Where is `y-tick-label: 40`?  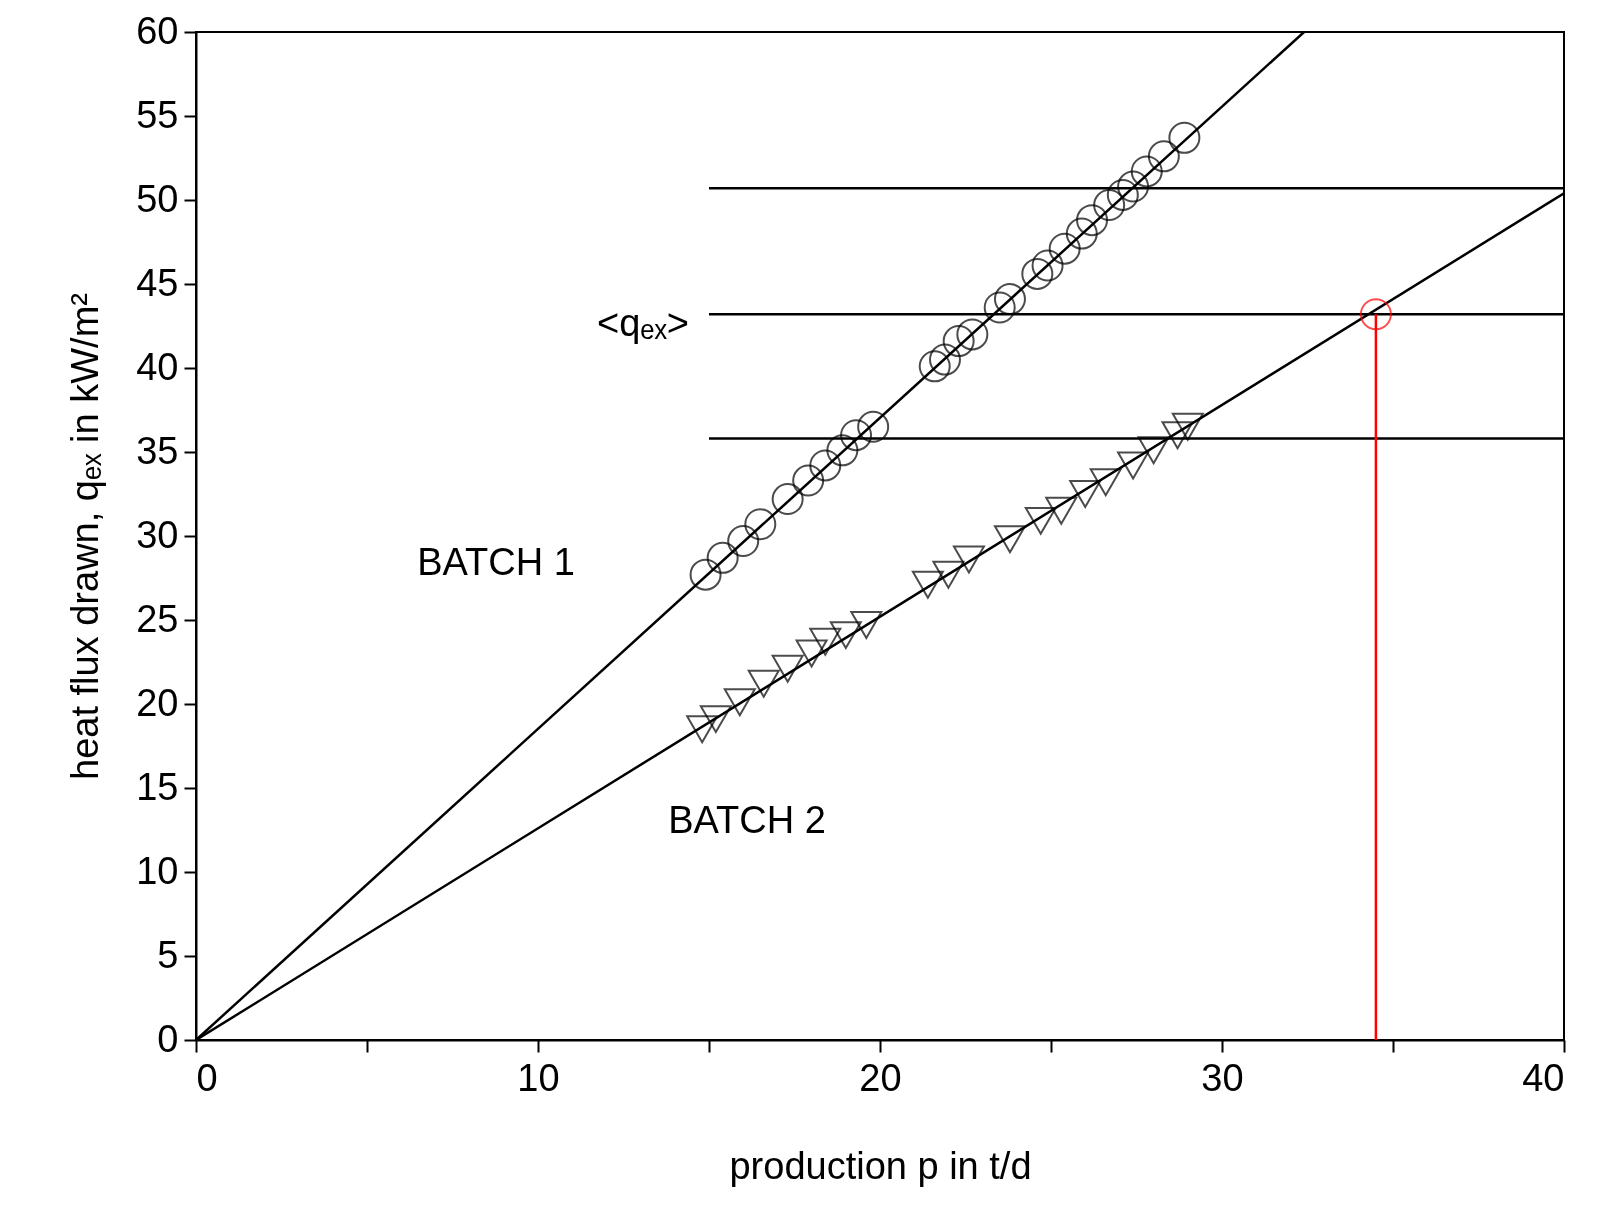
y-tick-label: 40 is located at coordinates (157, 366).